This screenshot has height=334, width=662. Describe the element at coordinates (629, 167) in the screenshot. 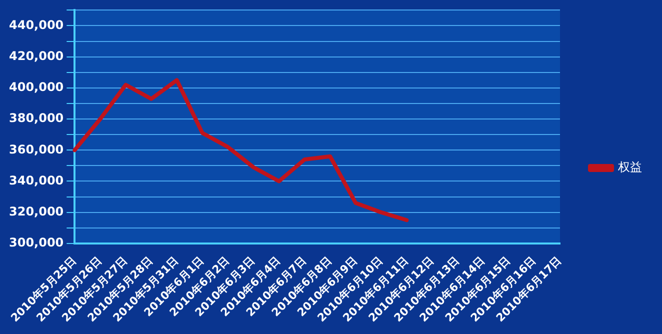

I see `legend-label: 权益` at that location.